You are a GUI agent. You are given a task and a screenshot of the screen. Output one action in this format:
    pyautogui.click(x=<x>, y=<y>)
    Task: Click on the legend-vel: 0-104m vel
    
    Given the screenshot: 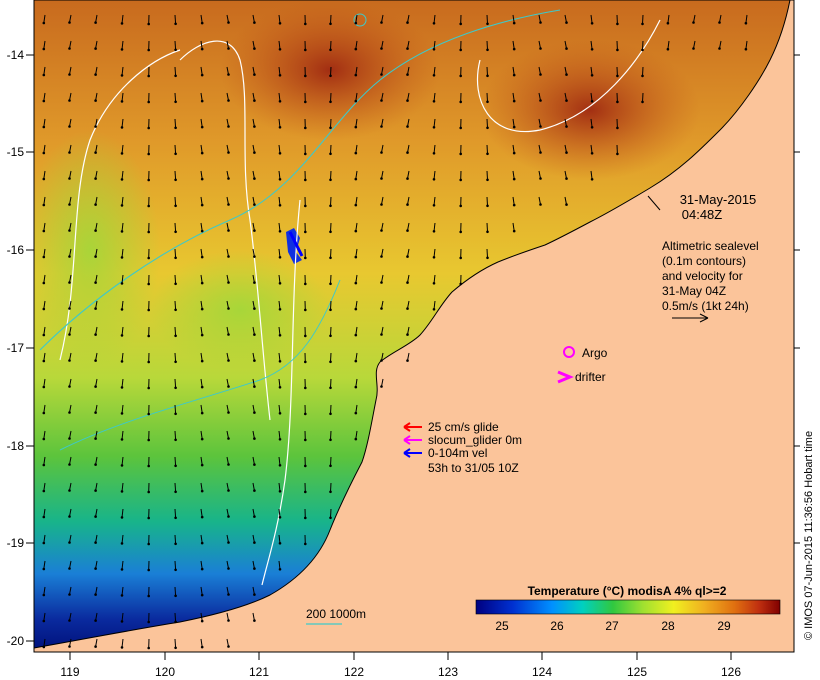 What is the action you would take?
    pyautogui.click(x=445, y=453)
    